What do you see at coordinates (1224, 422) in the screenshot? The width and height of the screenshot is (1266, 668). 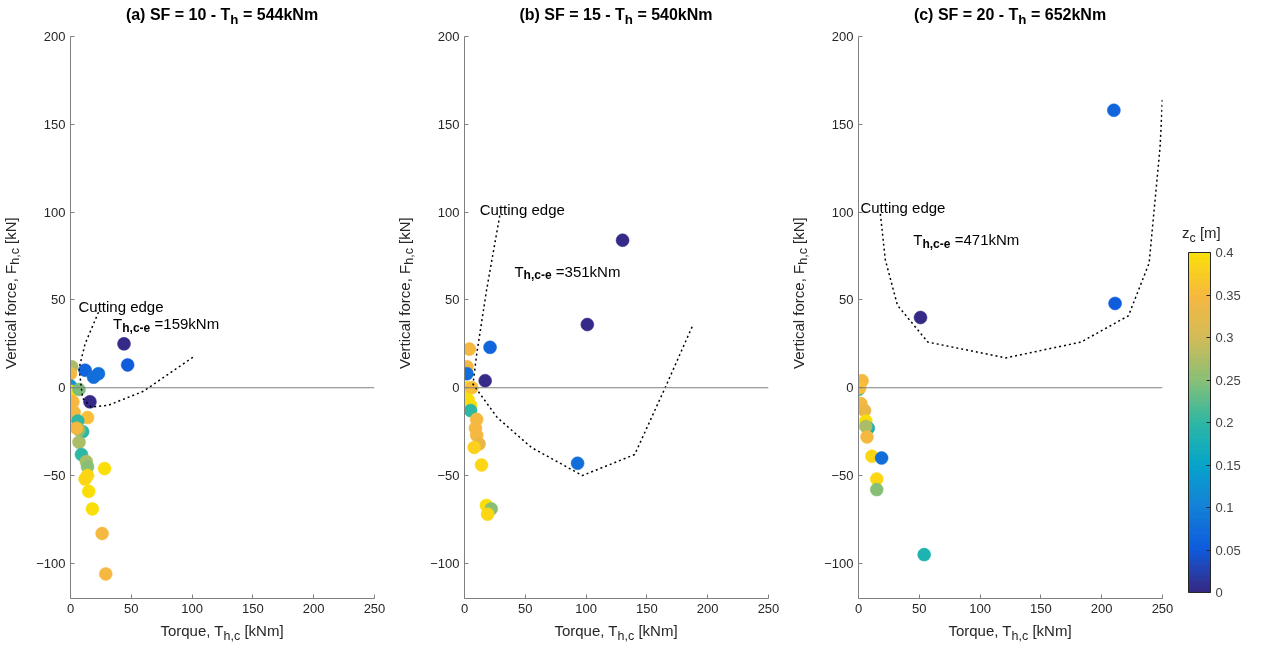 I see `color-bar-label: 0.2` at bounding box center [1224, 422].